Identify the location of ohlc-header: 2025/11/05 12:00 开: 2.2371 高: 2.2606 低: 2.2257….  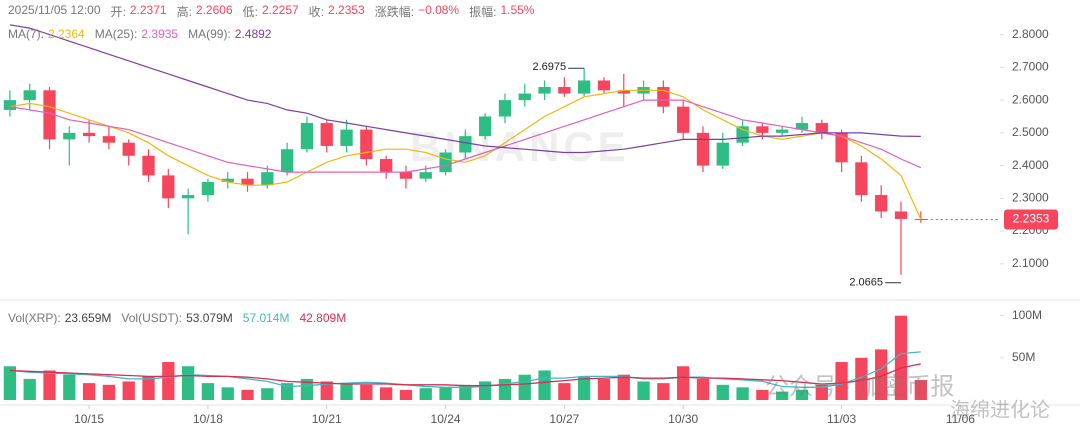
(274, 11).